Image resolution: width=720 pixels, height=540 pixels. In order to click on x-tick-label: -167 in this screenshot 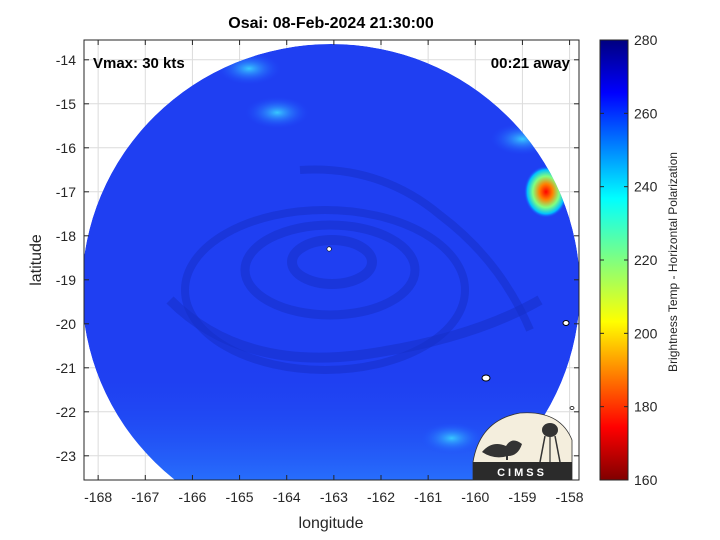, I will do `click(145, 497)`.